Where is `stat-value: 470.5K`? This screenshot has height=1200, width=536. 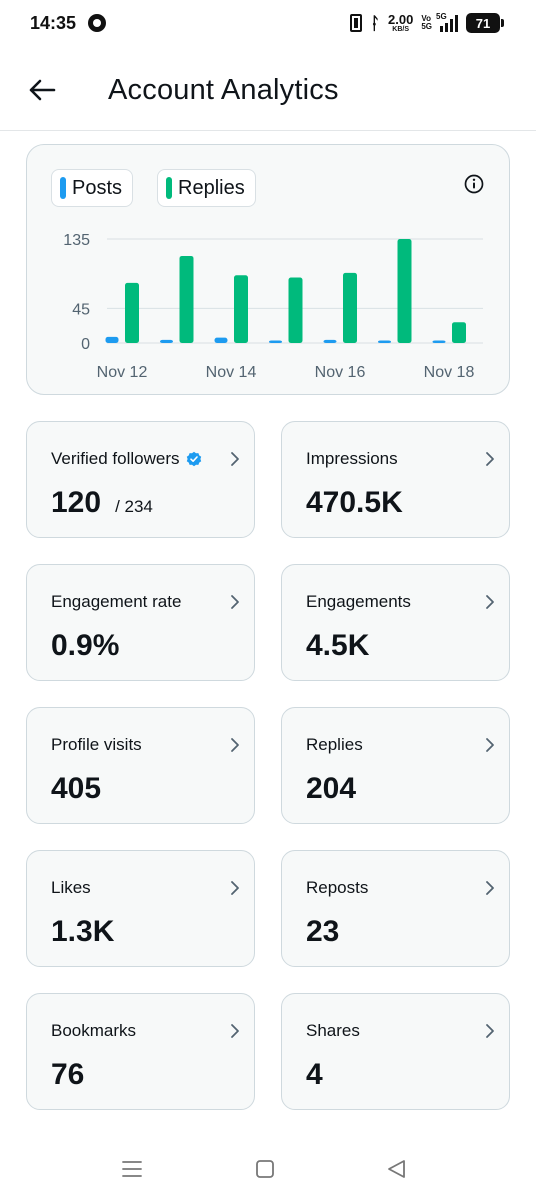 stat-value: 470.5K is located at coordinates (354, 503).